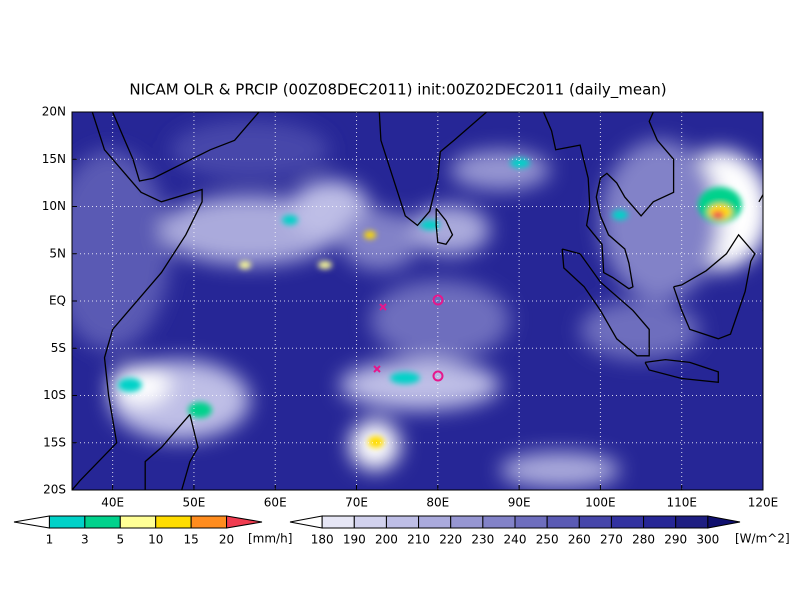 The image size is (800, 600). What do you see at coordinates (675, 540) in the screenshot?
I see `level-label: 290` at bounding box center [675, 540].